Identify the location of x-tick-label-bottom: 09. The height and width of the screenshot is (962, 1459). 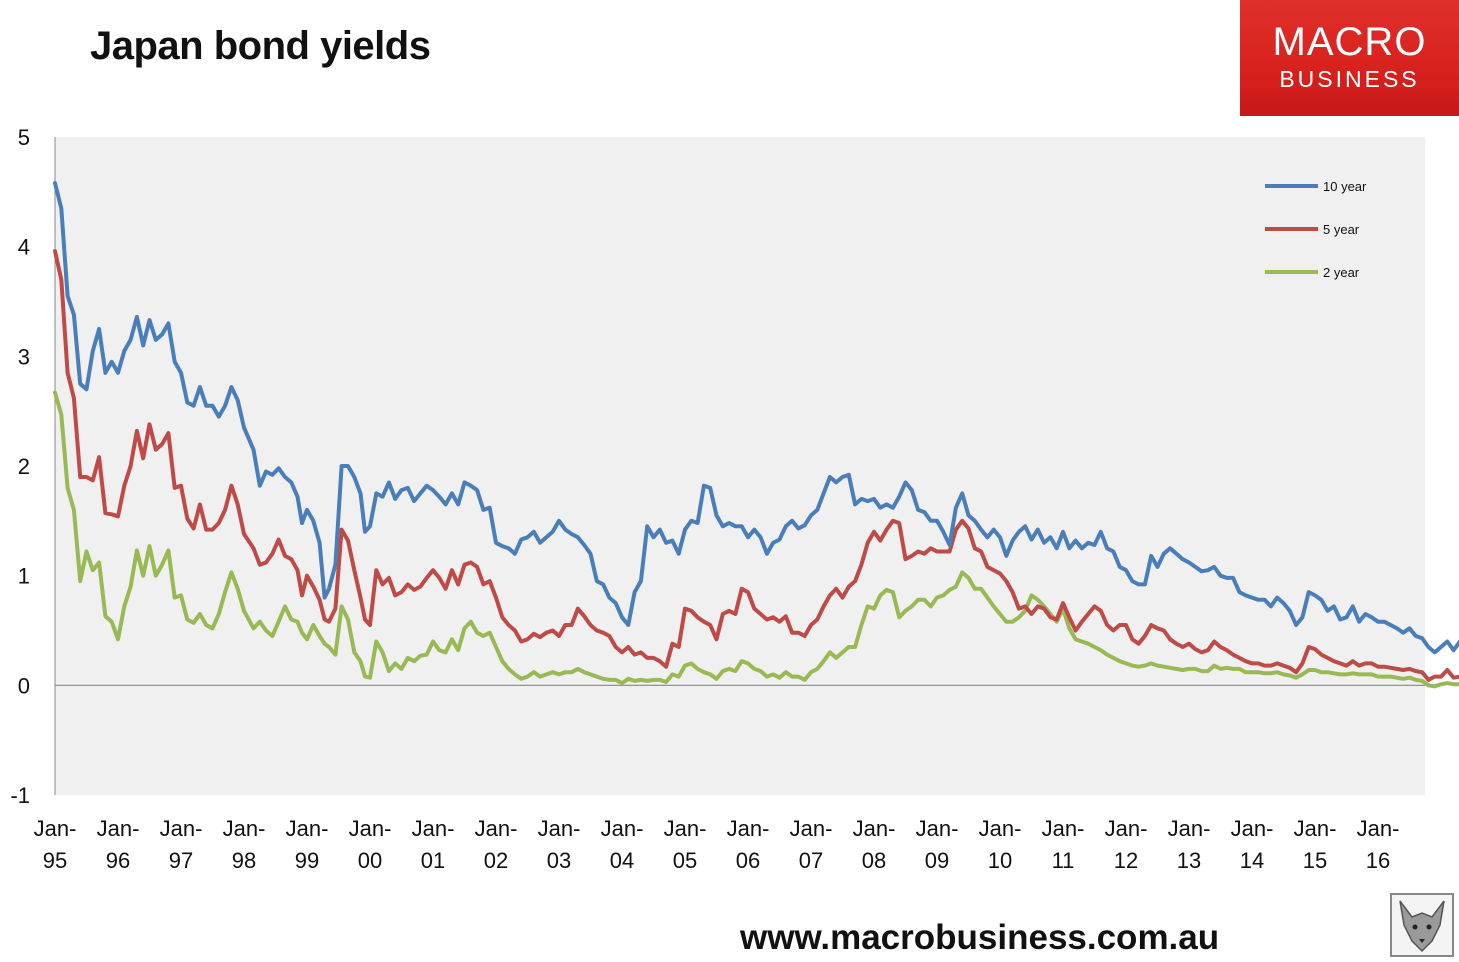
(937, 860).